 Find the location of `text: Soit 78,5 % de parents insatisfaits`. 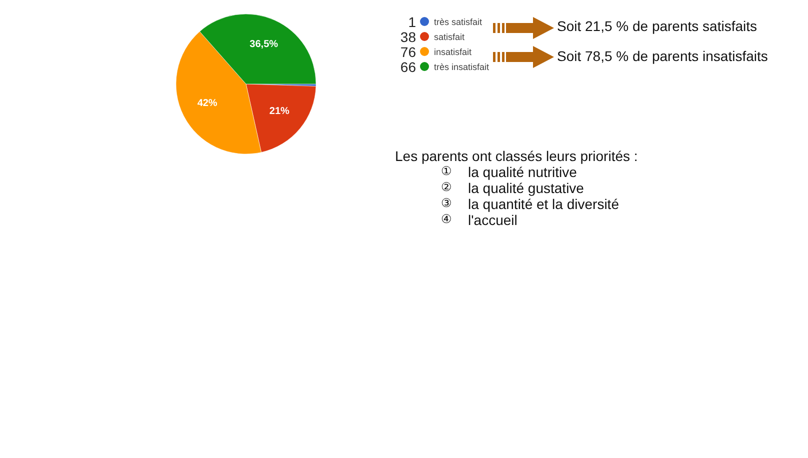

text: Soit 78,5 % de parents insatisfaits is located at coordinates (662, 56).